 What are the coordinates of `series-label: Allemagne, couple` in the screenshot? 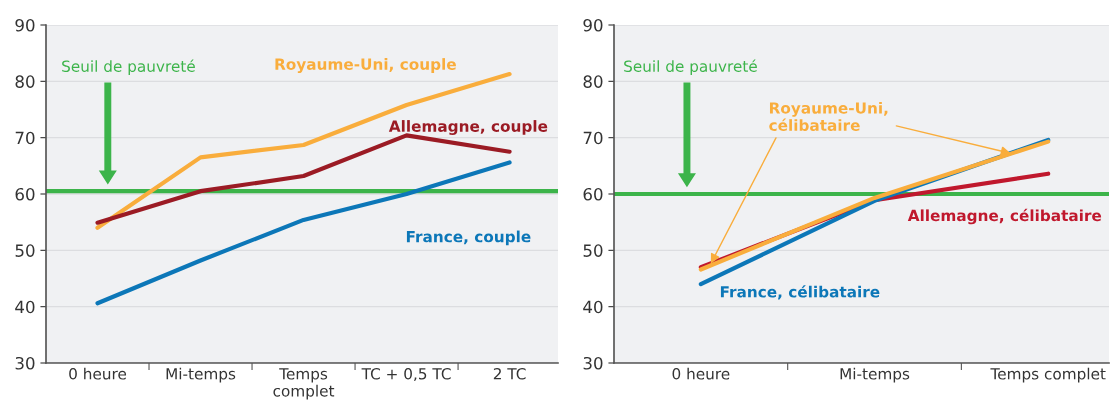 It's located at (468, 127).